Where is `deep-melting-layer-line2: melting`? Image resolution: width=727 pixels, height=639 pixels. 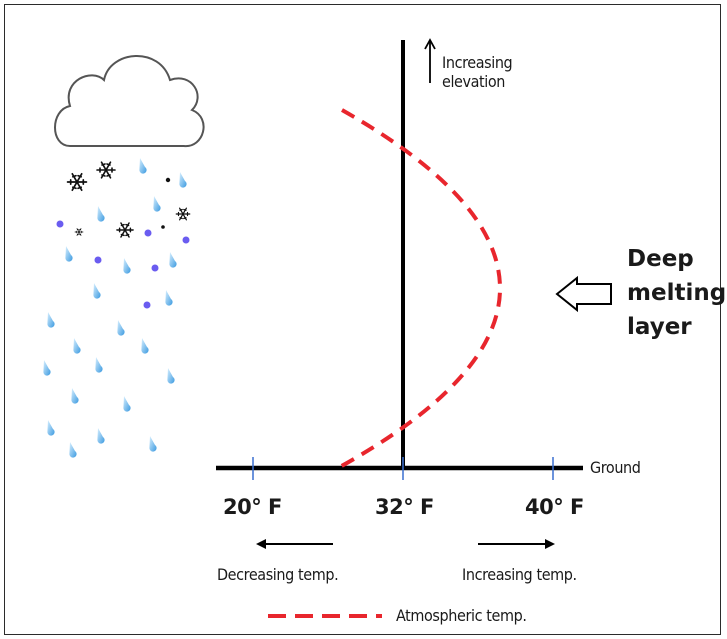
deep-melting-layer-line2: melting is located at coordinates (677, 293).